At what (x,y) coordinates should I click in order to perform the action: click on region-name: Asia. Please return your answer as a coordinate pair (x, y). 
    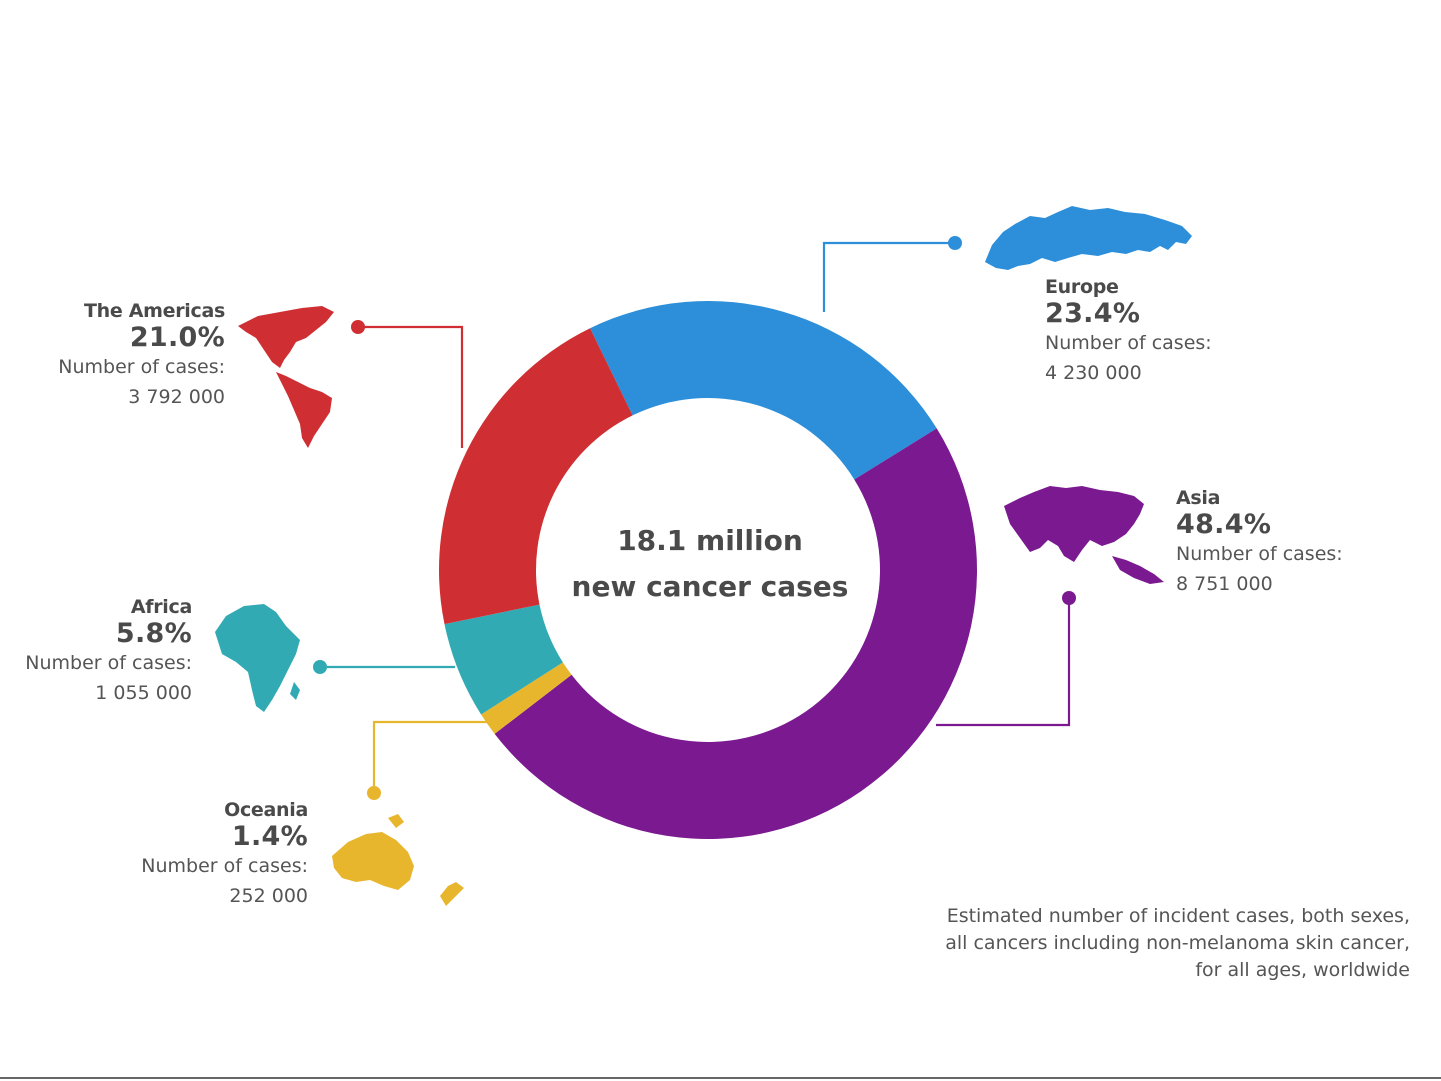
    Looking at the image, I should click on (1198, 498).